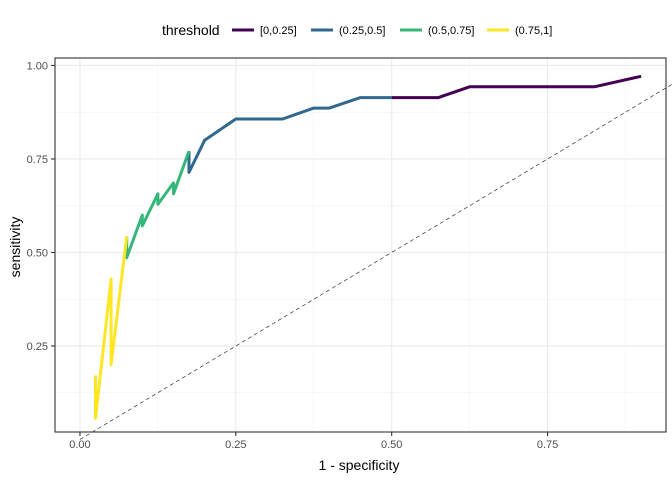  I want to click on legend-title: threshold, so click(191, 30).